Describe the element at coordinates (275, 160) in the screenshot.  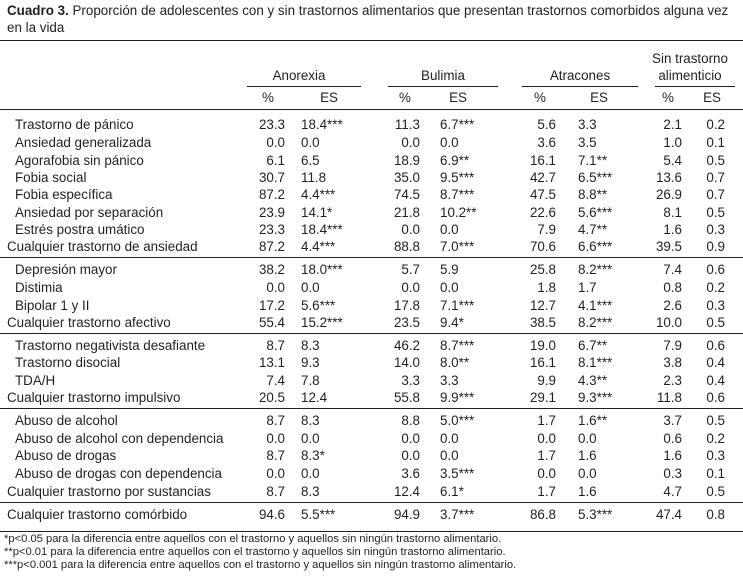
I see `cell-agorafobia-anorexia-pct: 6.1` at that location.